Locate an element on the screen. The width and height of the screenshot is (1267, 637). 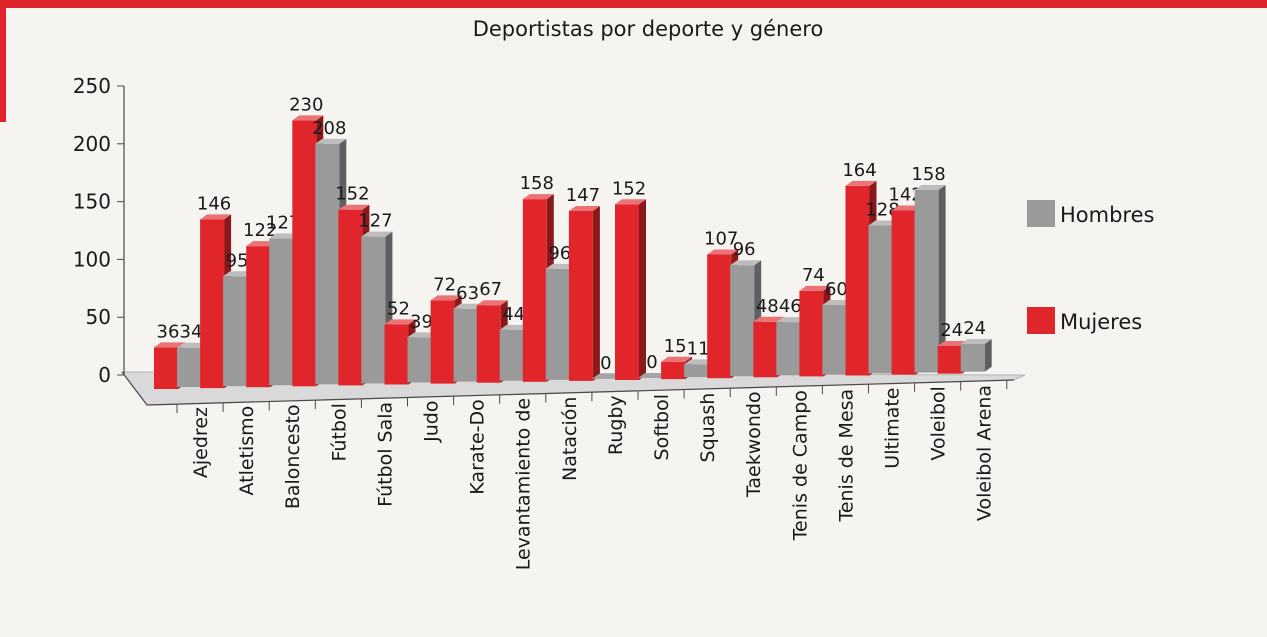
mujeres-bar-ultimate-value-label: 164 is located at coordinates (859, 170).